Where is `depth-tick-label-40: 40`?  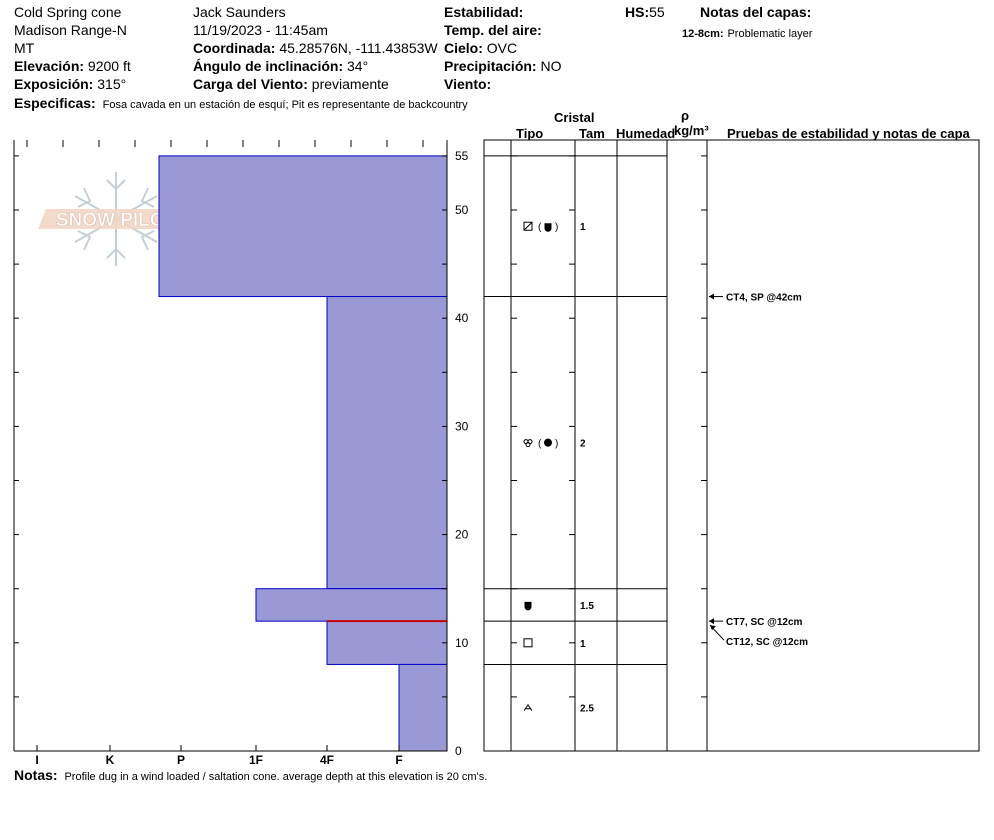 depth-tick-label-40: 40 is located at coordinates (462, 318).